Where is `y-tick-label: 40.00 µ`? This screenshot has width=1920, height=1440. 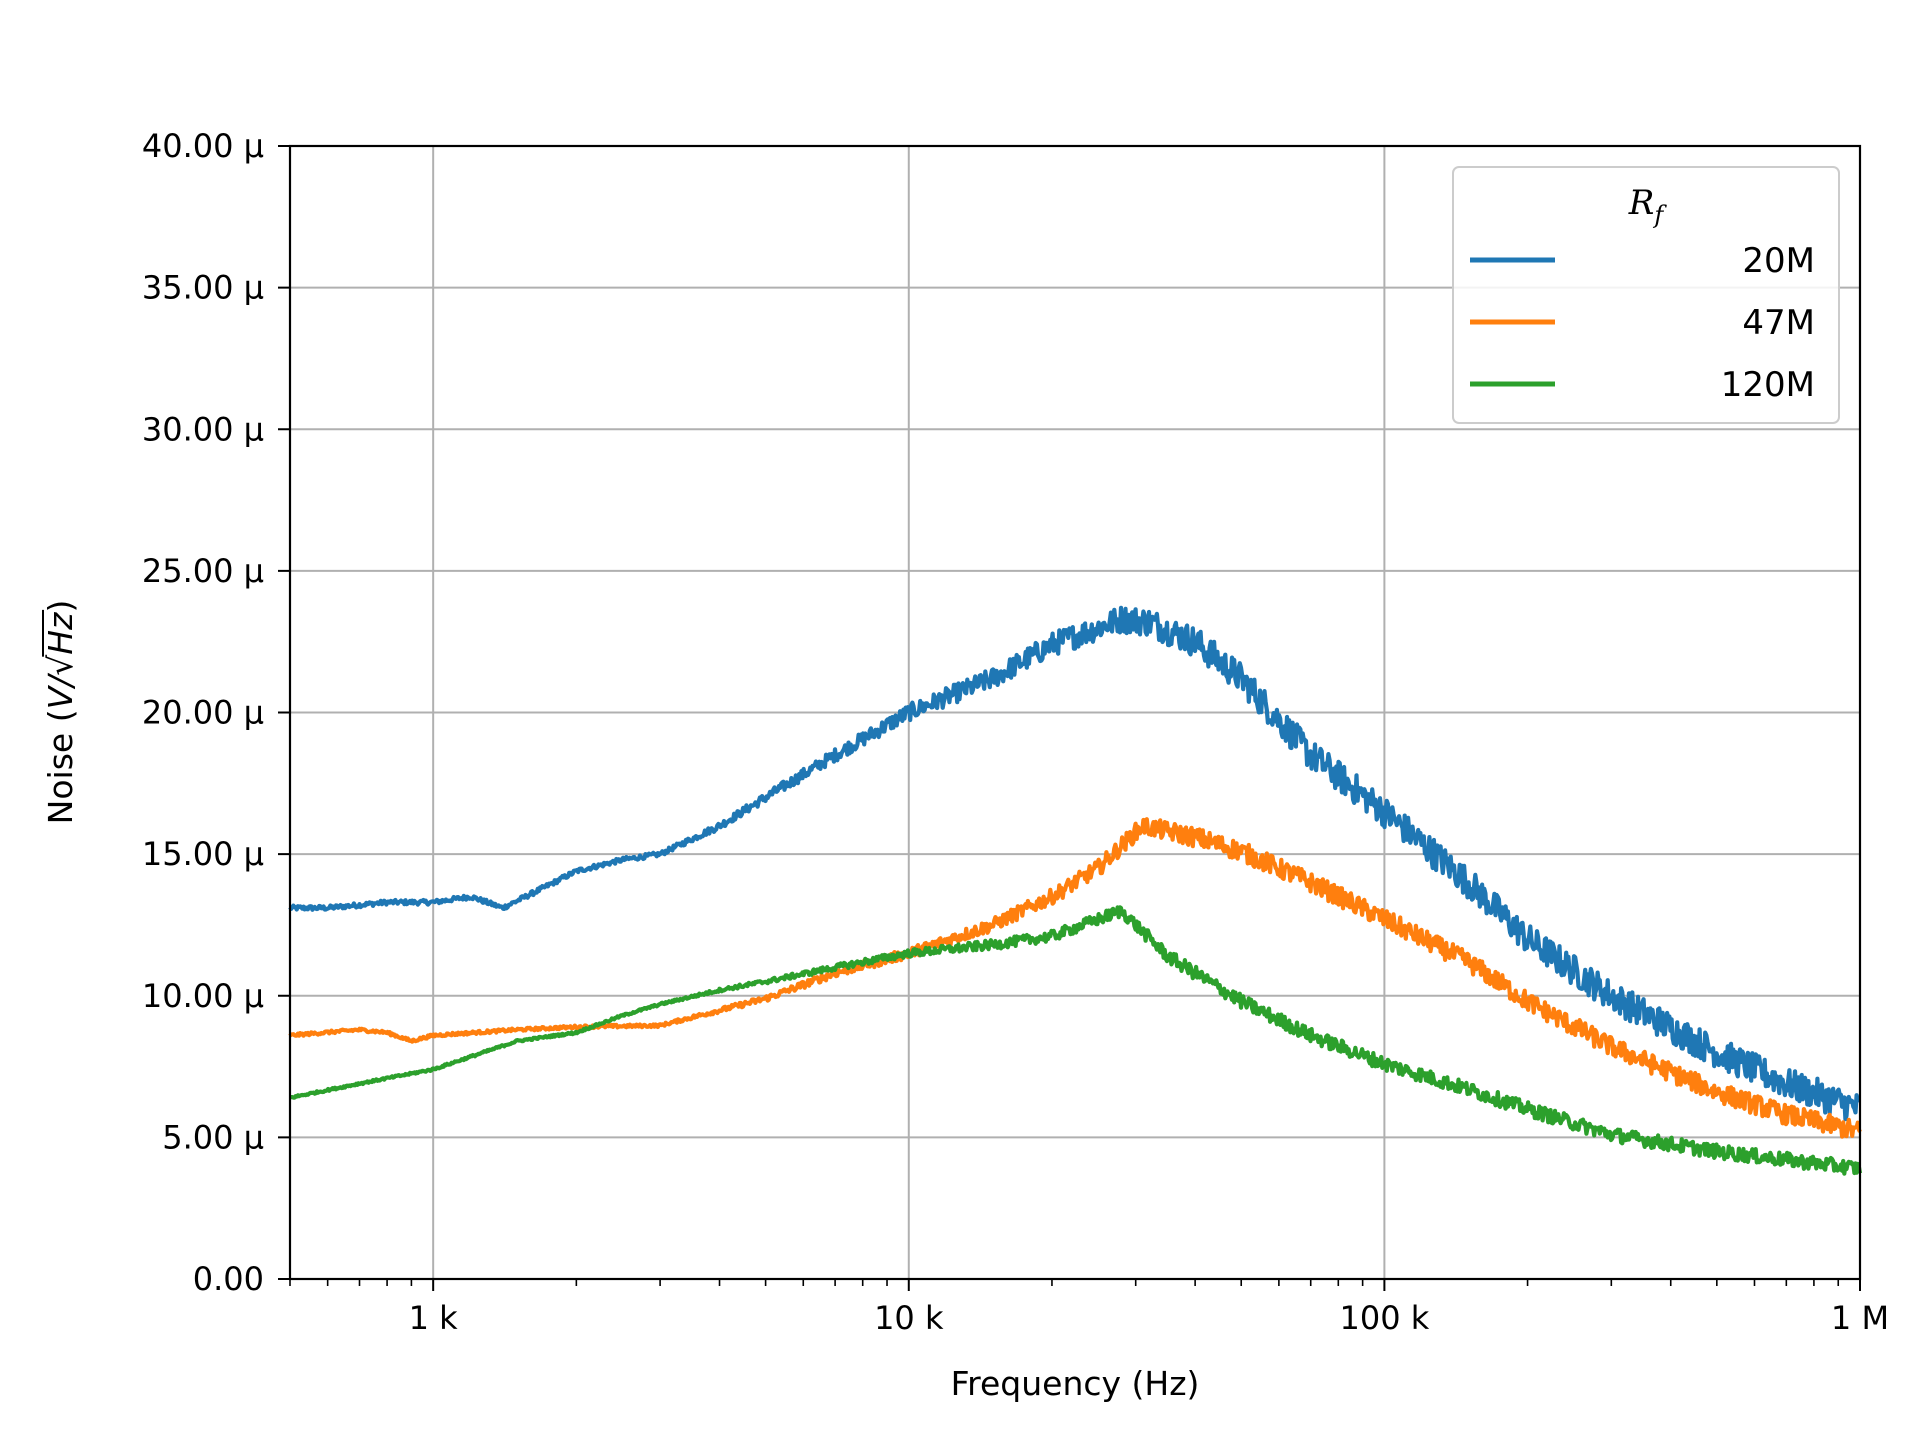 y-tick-label: 40.00 µ is located at coordinates (203, 146).